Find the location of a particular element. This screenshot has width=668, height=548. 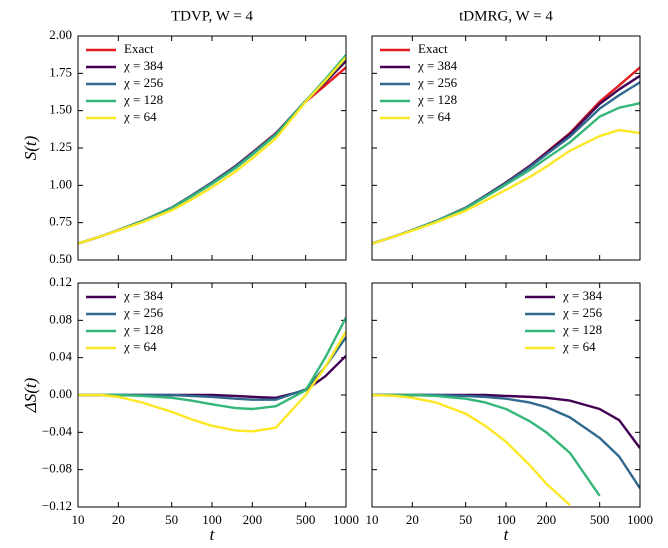

y-tick-label: 0.75 is located at coordinates (60, 221).